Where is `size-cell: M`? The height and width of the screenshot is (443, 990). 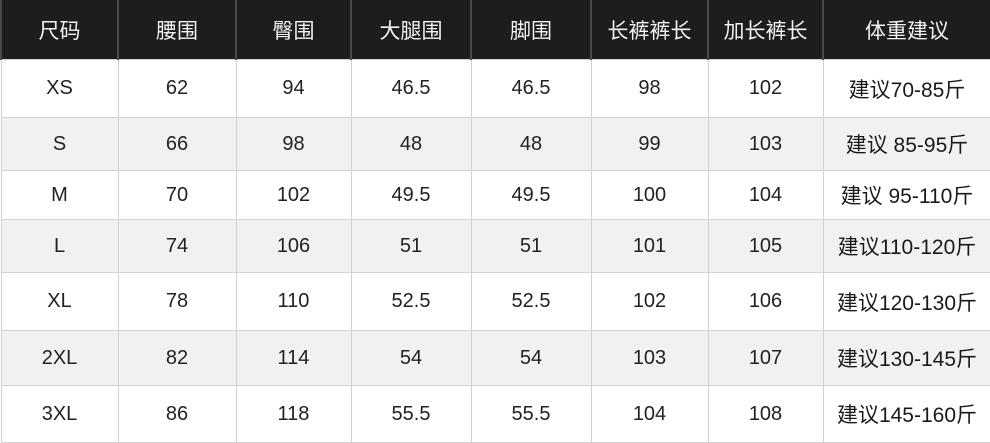
size-cell: M is located at coordinates (59, 195).